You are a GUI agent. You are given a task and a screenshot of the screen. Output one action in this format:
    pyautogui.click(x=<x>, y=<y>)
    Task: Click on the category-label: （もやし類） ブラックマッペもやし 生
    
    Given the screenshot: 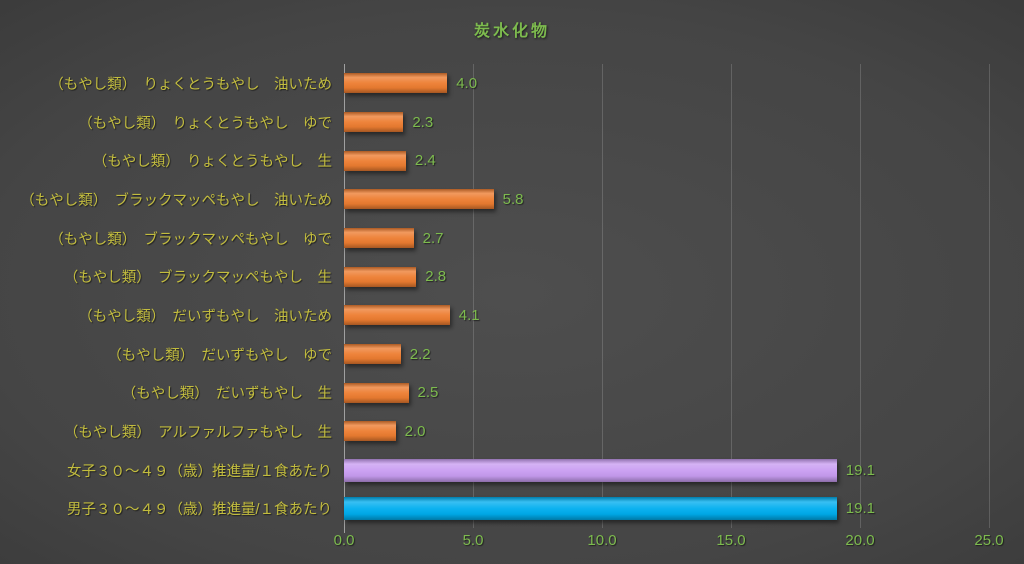 What is the action you would take?
    pyautogui.click(x=197, y=278)
    